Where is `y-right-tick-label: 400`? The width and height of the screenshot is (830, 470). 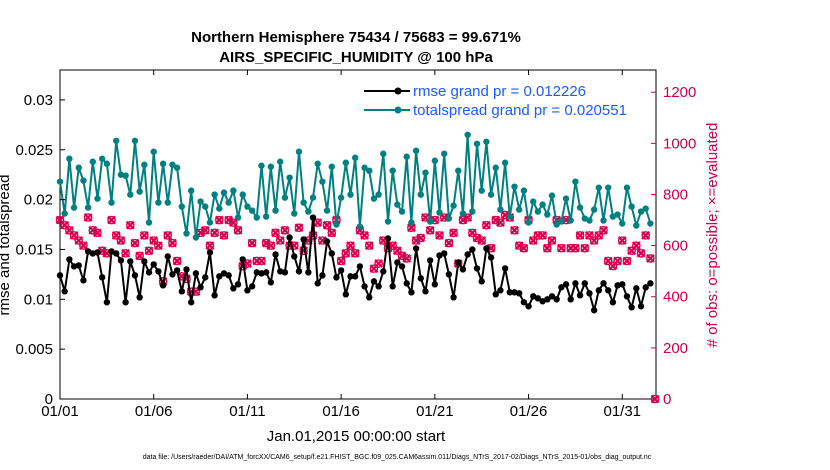 y-right-tick-label: 400 is located at coordinates (675, 297).